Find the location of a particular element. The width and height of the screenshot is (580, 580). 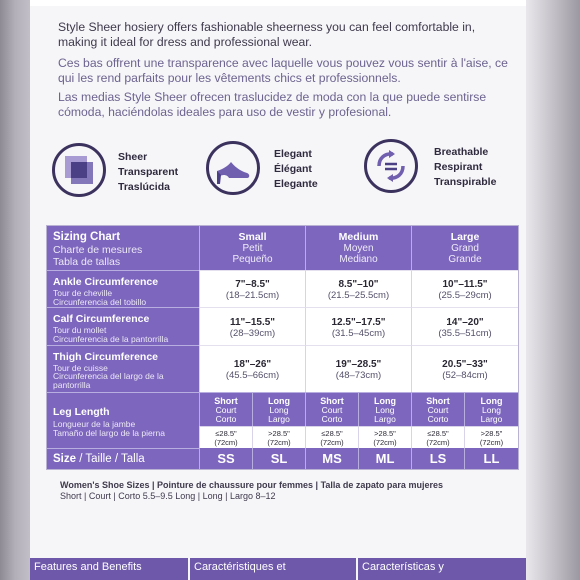

column-medium: Medium Moyen Mediano is located at coordinates (358, 248).